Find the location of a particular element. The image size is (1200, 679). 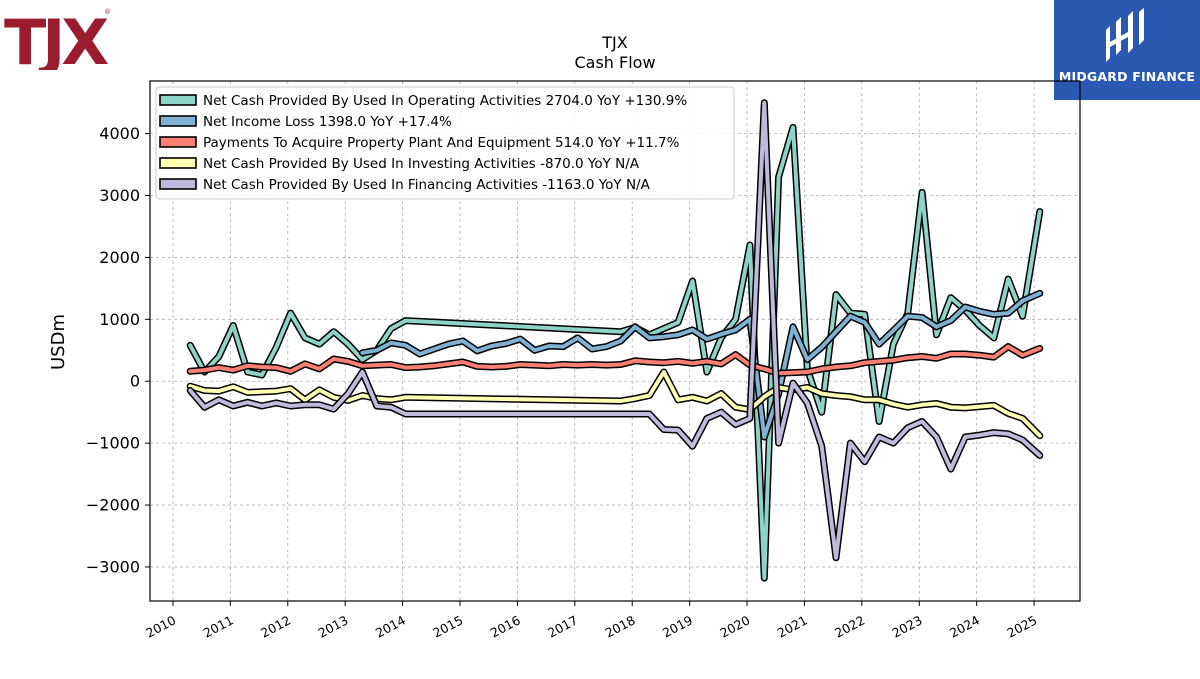

tjx-logo-mark: TJX ® is located at coordinates (57, 38).